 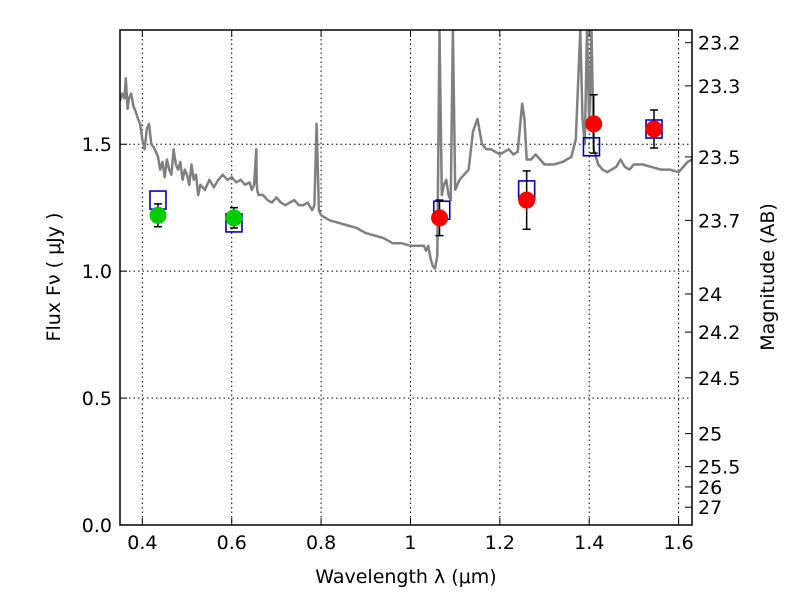 I want to click on mag-tick-label: 23.3, so click(x=719, y=87).